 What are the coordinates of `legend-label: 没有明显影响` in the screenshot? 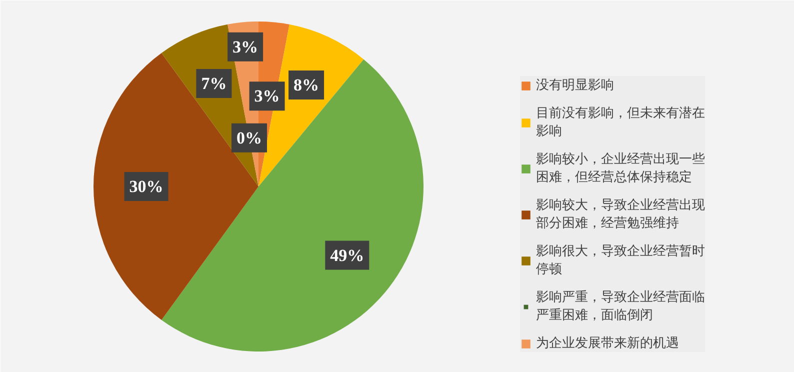 It's located at (575, 85).